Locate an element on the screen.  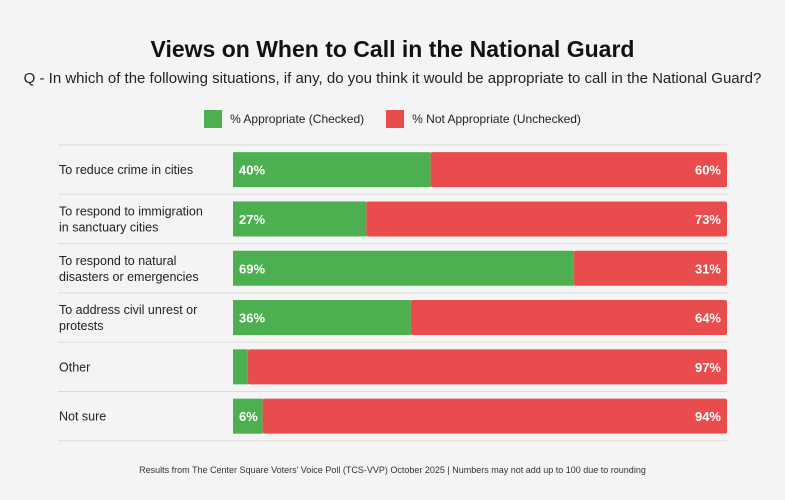
data-label-not-appropriate: 60% is located at coordinates (708, 170).